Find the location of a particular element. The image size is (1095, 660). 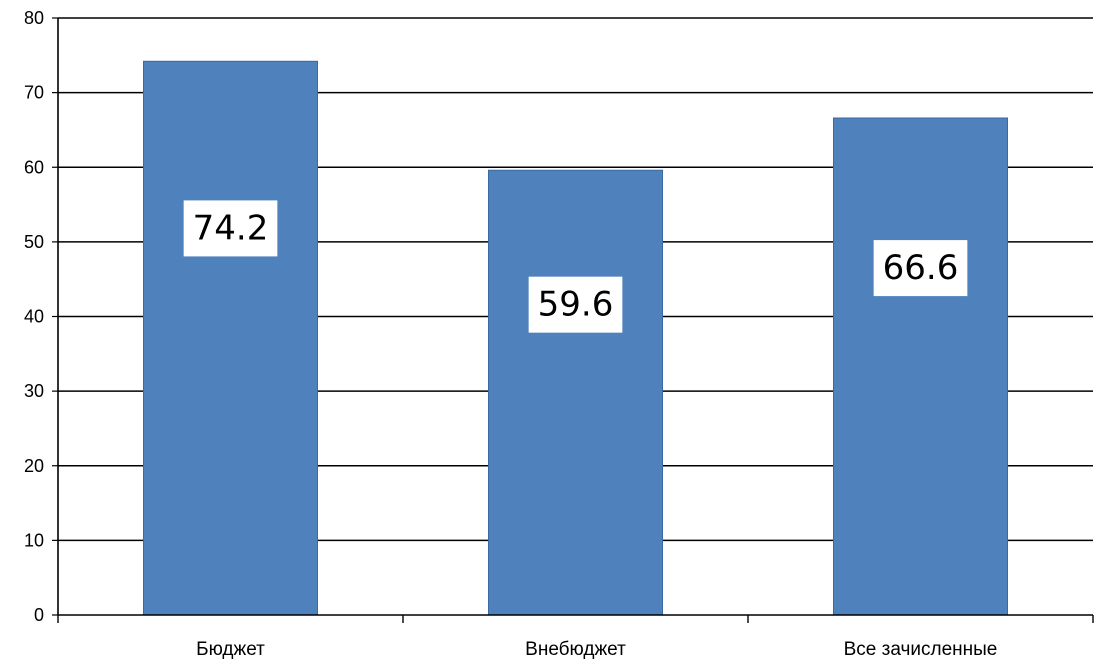

y-tick-label: 10 is located at coordinates (34, 540).